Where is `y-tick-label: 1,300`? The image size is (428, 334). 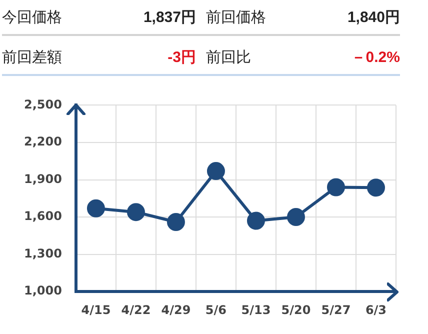
y-tick-label: 1,300 is located at coordinates (43, 253).